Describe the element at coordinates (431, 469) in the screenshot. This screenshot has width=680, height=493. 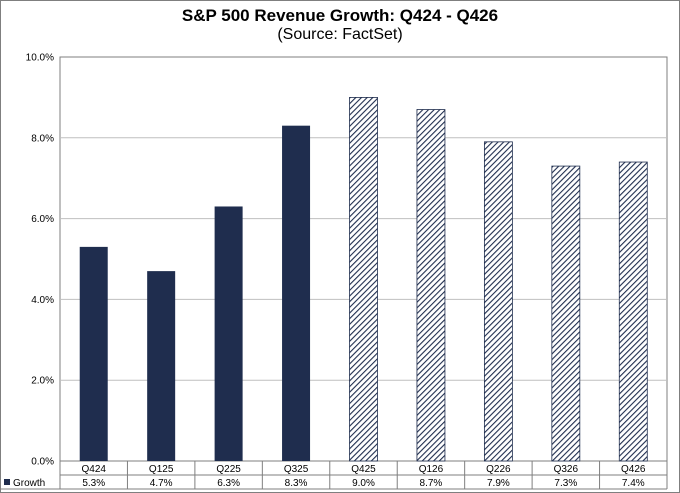
I see `x-tick-label: Q126` at that location.